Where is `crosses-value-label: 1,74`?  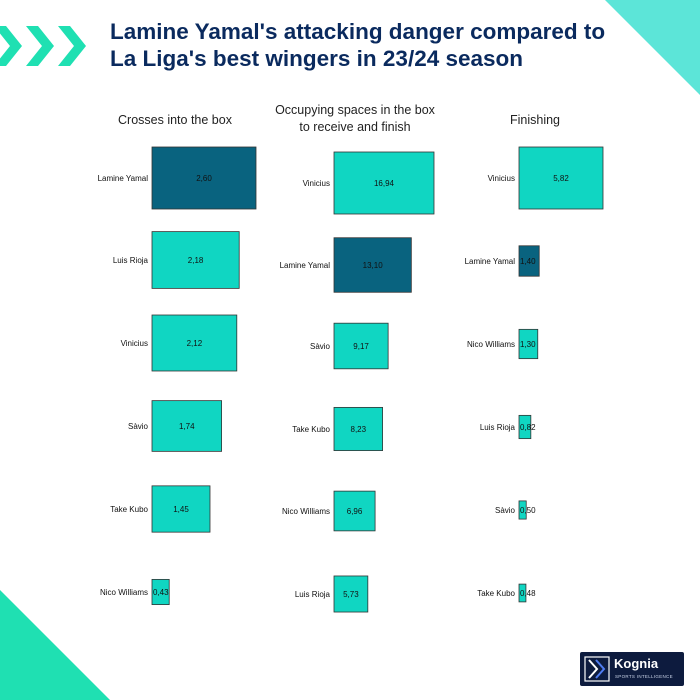 crosses-value-label: 1,74 is located at coordinates (187, 426).